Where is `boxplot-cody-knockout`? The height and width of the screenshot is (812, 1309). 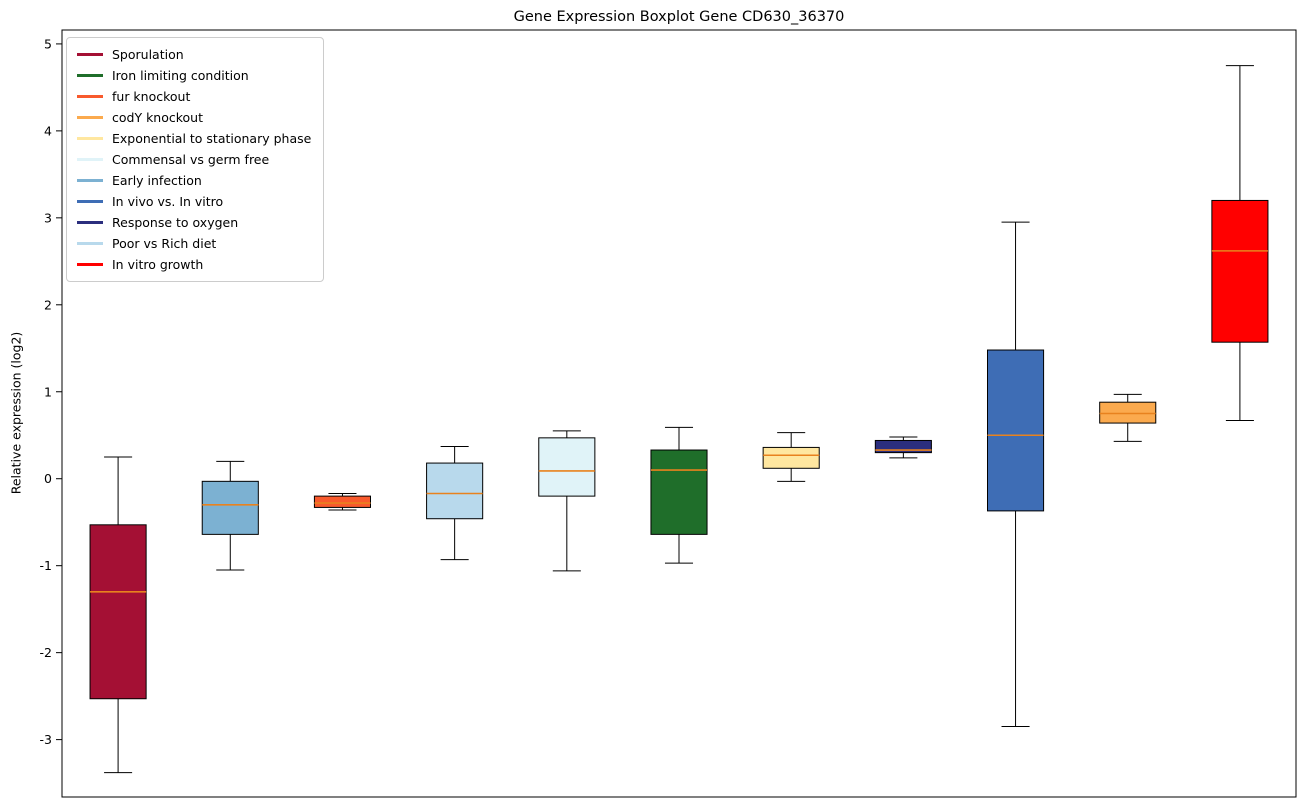 boxplot-cody-knockout is located at coordinates (1128, 417).